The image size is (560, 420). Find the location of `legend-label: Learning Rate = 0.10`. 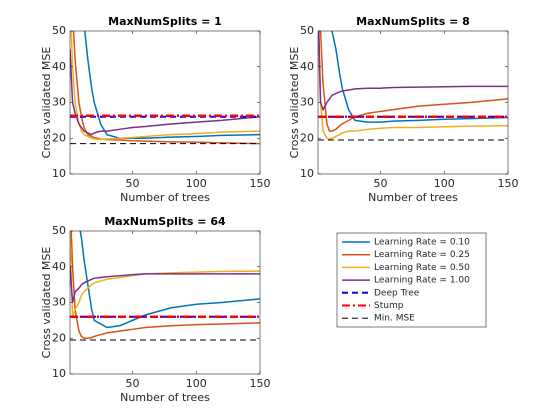

legend-label: Learning Rate = 0.10 is located at coordinates (422, 243).